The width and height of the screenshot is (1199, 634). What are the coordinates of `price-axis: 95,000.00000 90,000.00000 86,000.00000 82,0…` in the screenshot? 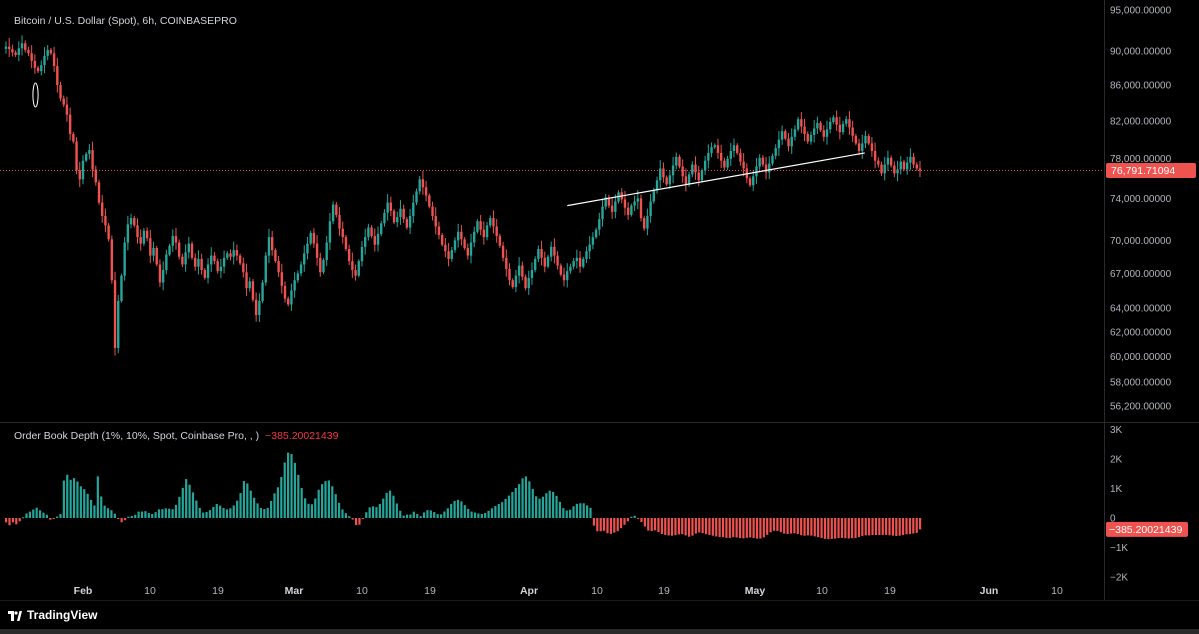 It's located at (1151, 209).